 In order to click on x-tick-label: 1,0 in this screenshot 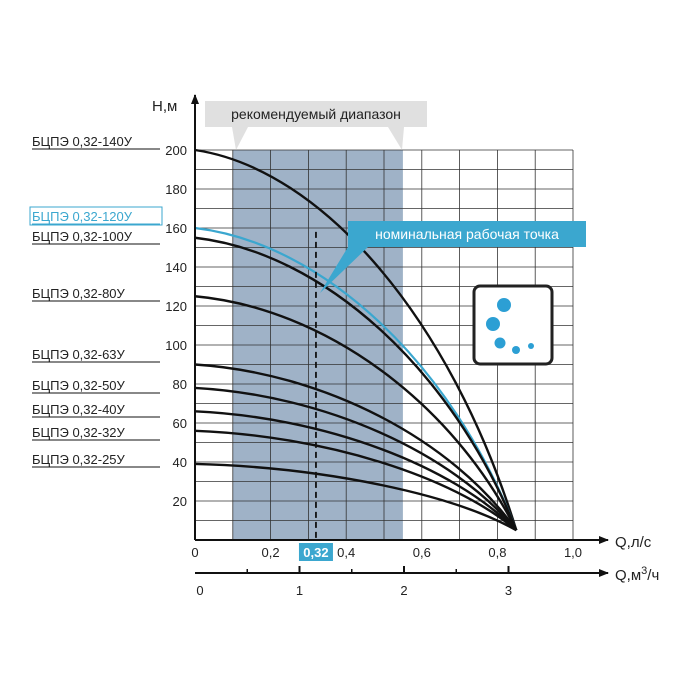, I will do `click(573, 552)`.